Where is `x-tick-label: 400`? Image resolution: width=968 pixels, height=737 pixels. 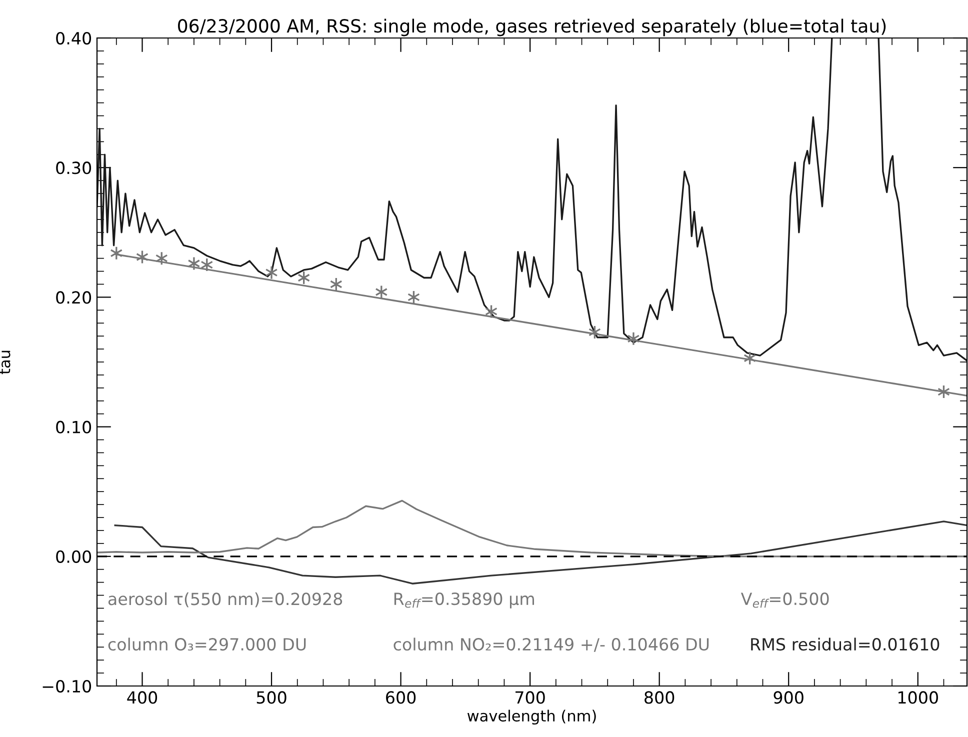
x-tick-label: 400 is located at coordinates (142, 697).